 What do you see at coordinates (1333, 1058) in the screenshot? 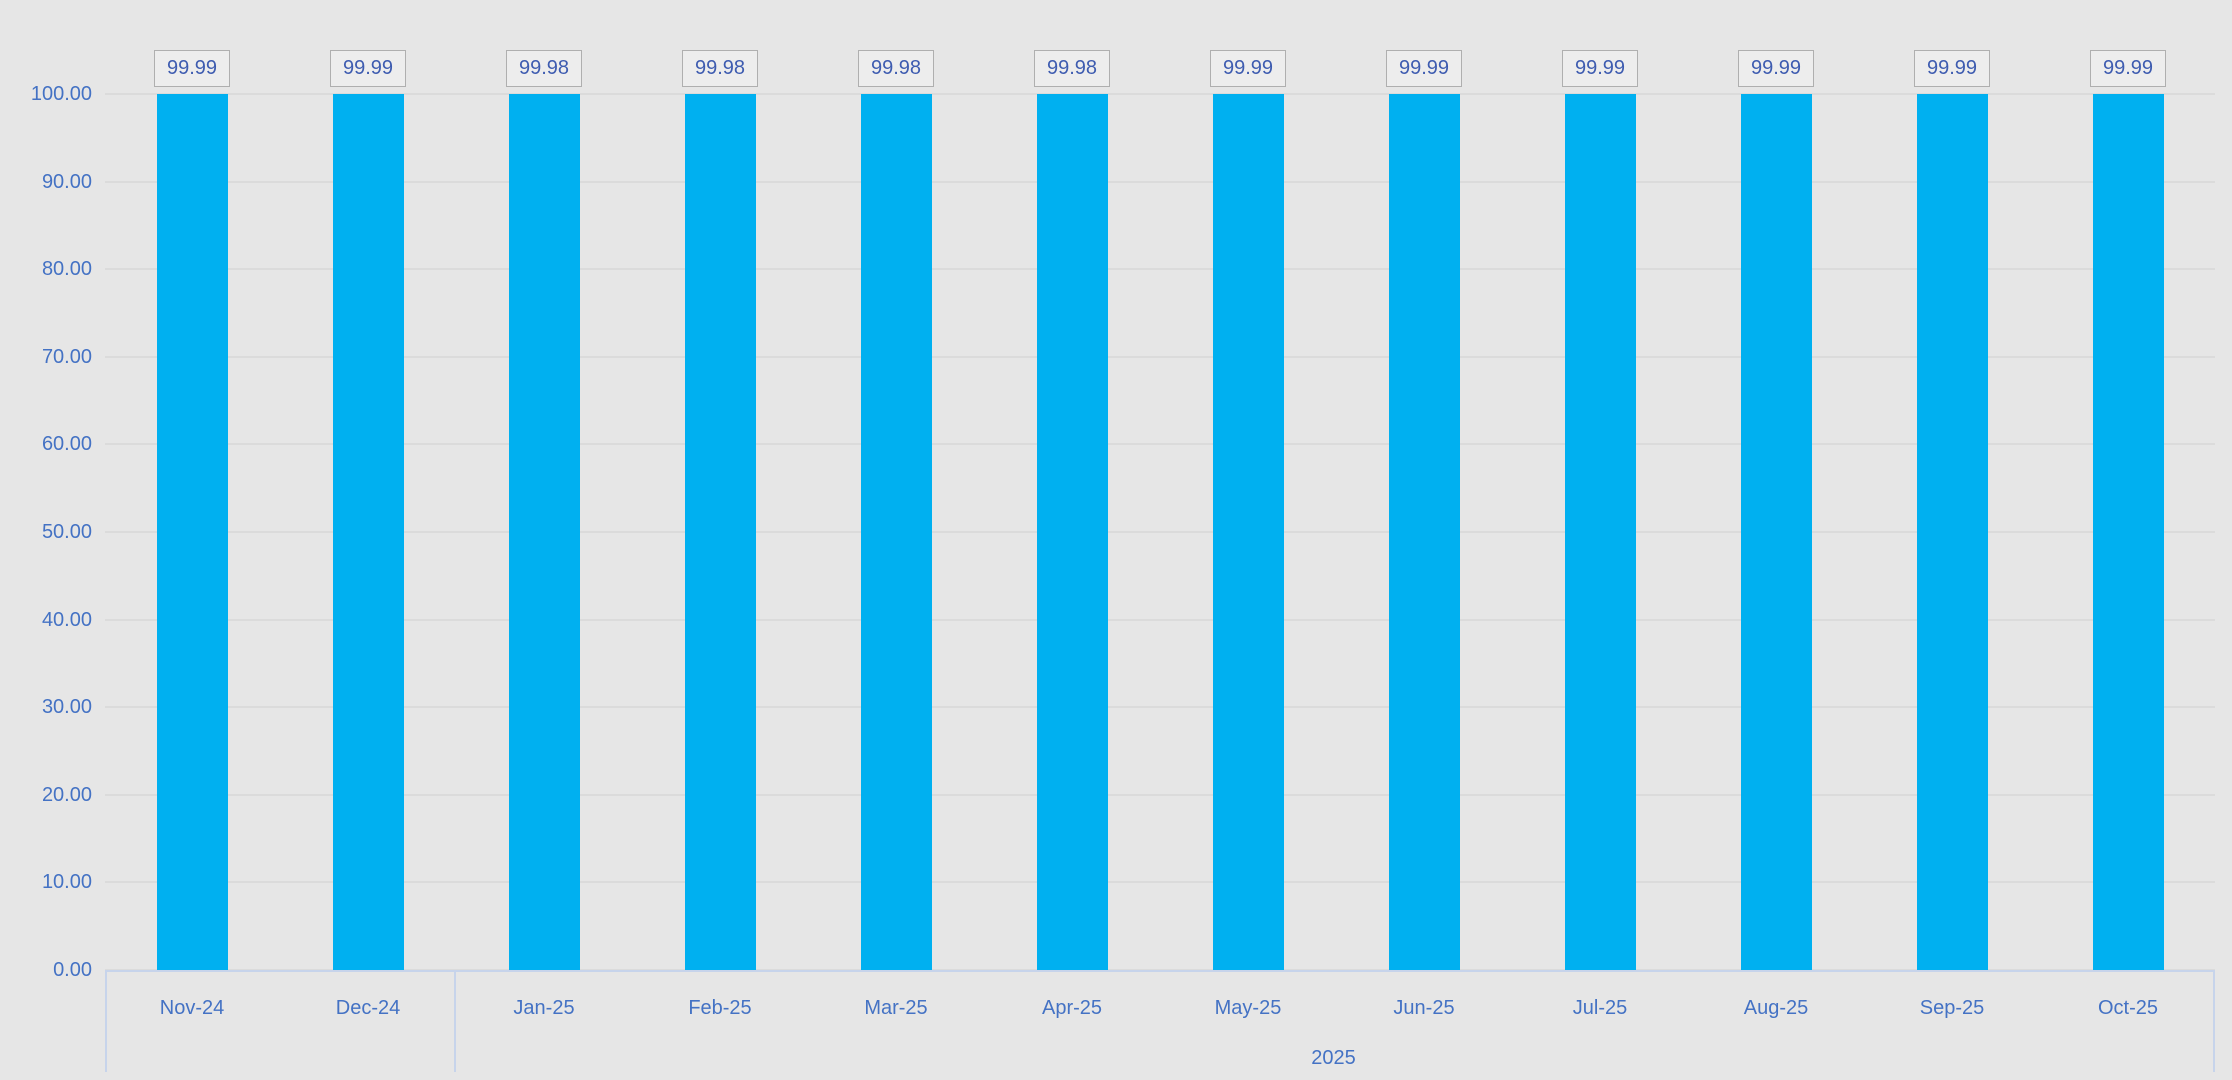
I see `year-group-label: 2025` at bounding box center [1333, 1058].